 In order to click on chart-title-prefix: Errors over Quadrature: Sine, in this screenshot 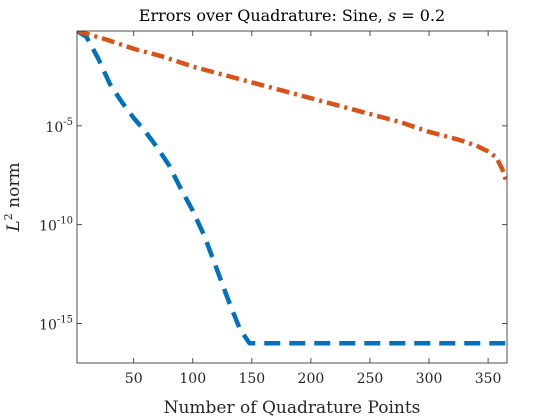, I will do `click(263, 15)`.